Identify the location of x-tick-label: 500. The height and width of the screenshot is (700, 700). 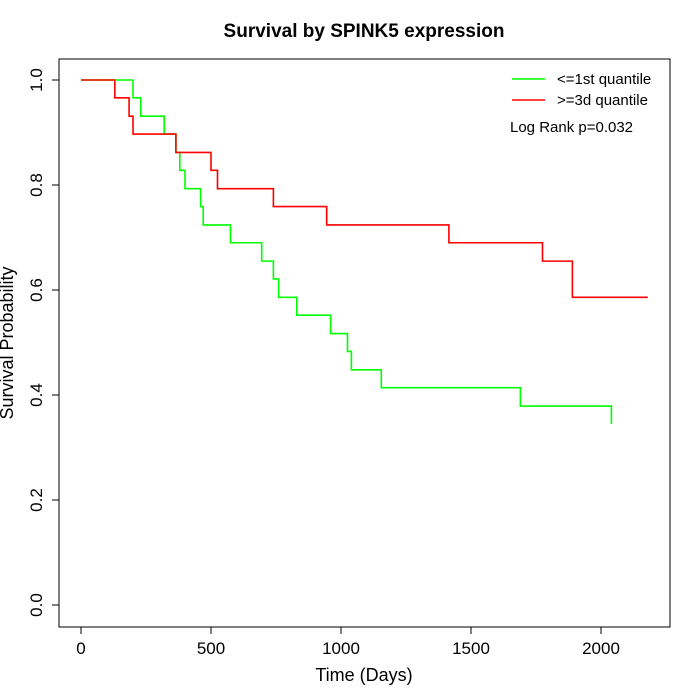
(211, 648).